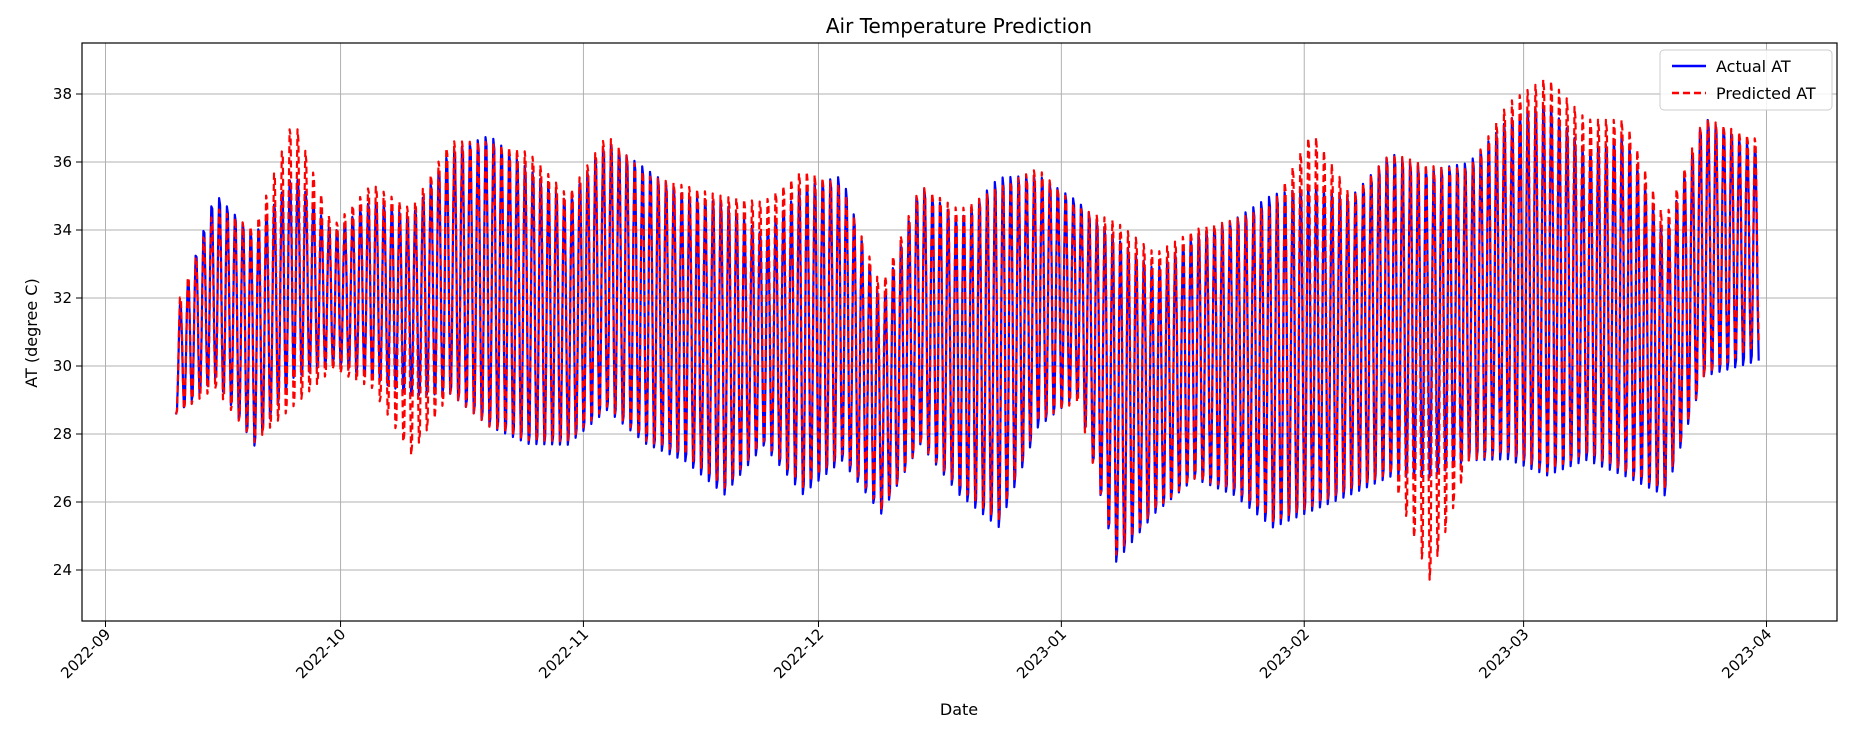 Image resolution: width=1855 pixels, height=742 pixels. What do you see at coordinates (62, 162) in the screenshot?
I see `y-tick-label: 36` at bounding box center [62, 162].